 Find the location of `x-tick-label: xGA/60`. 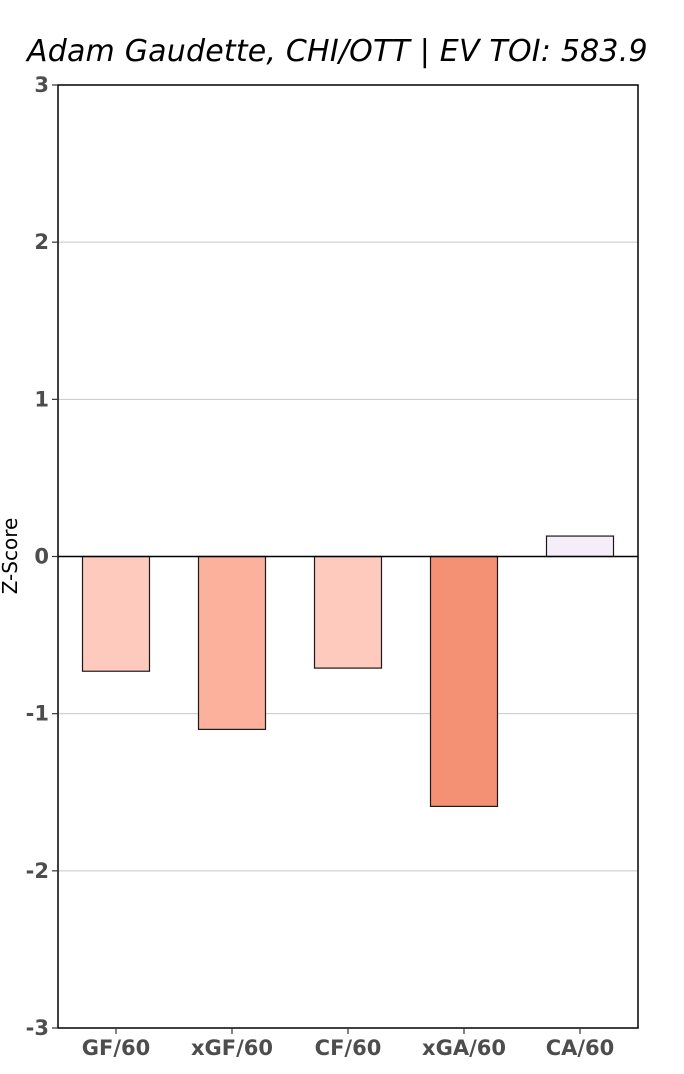

x-tick-label: xGA/60 is located at coordinates (464, 1048).